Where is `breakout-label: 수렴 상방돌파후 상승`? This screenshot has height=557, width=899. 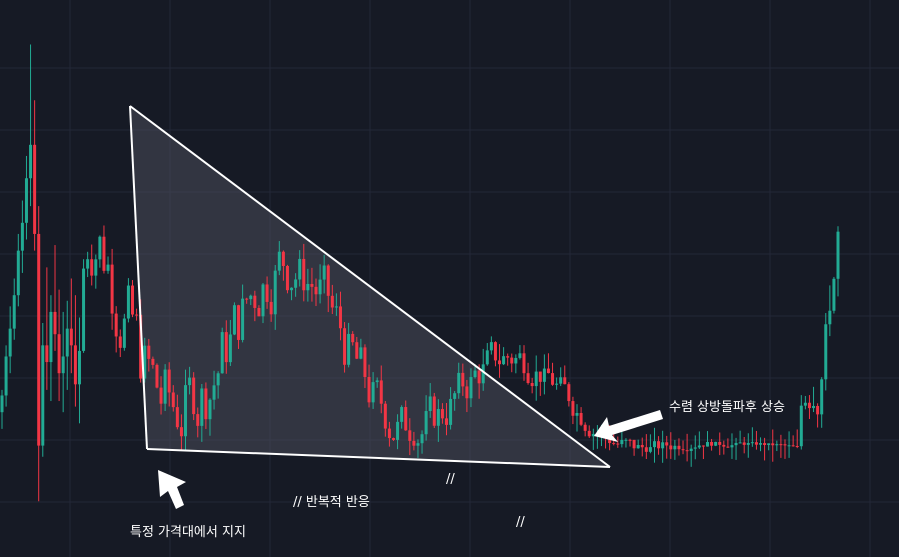 breakout-label: 수렴 상방돌파후 상승 is located at coordinates (727, 407).